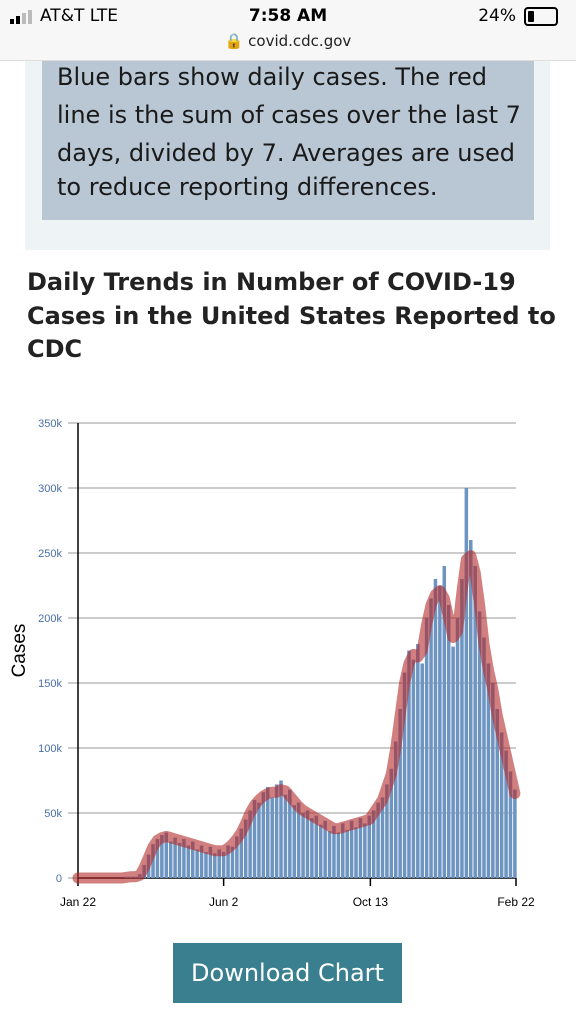 Image resolution: width=576 pixels, height=1024 pixels. I want to click on y-tick-label: 300k, so click(50, 489).